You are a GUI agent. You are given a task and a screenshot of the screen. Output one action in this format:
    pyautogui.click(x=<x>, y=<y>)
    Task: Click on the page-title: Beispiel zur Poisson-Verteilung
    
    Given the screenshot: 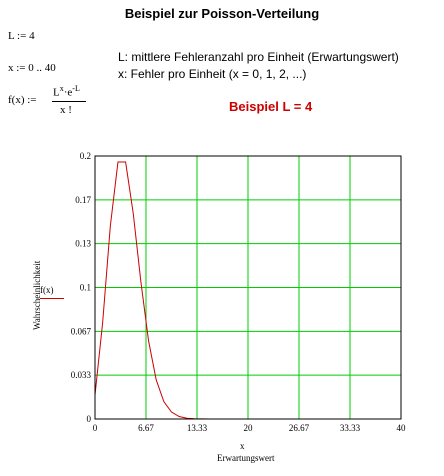 What is the action you would take?
    pyautogui.click(x=222, y=13)
    